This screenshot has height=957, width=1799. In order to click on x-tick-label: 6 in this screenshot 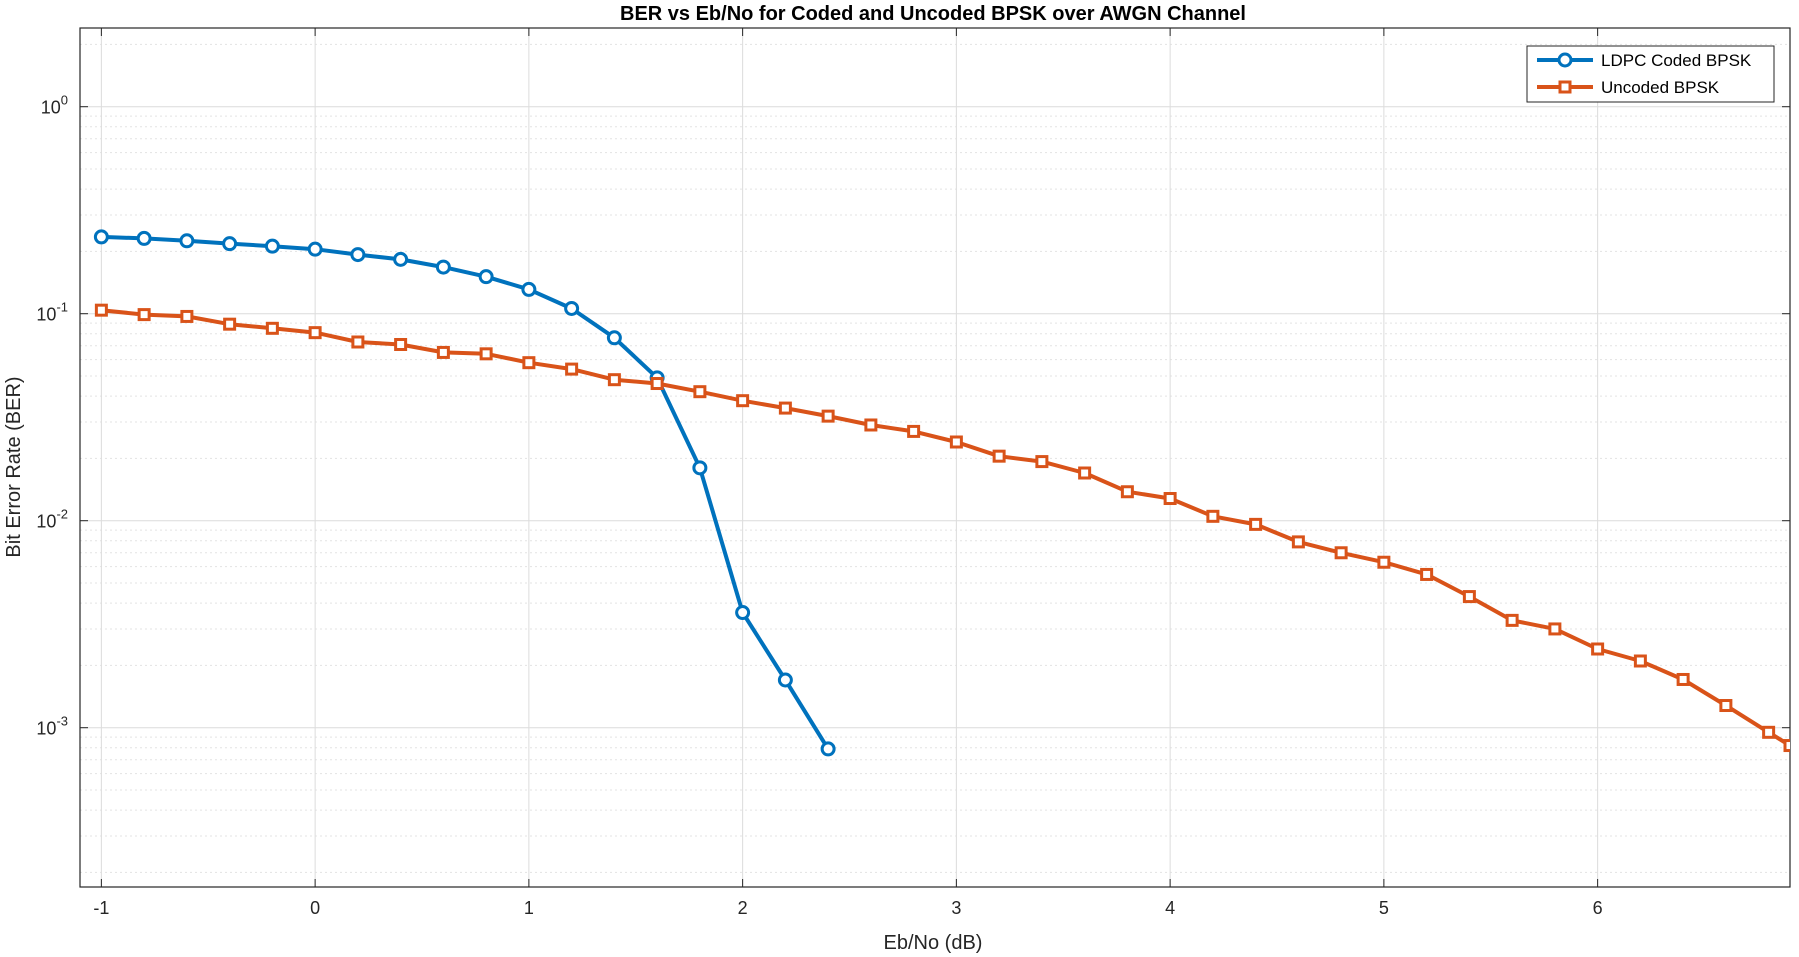, I will do `click(1598, 908)`.